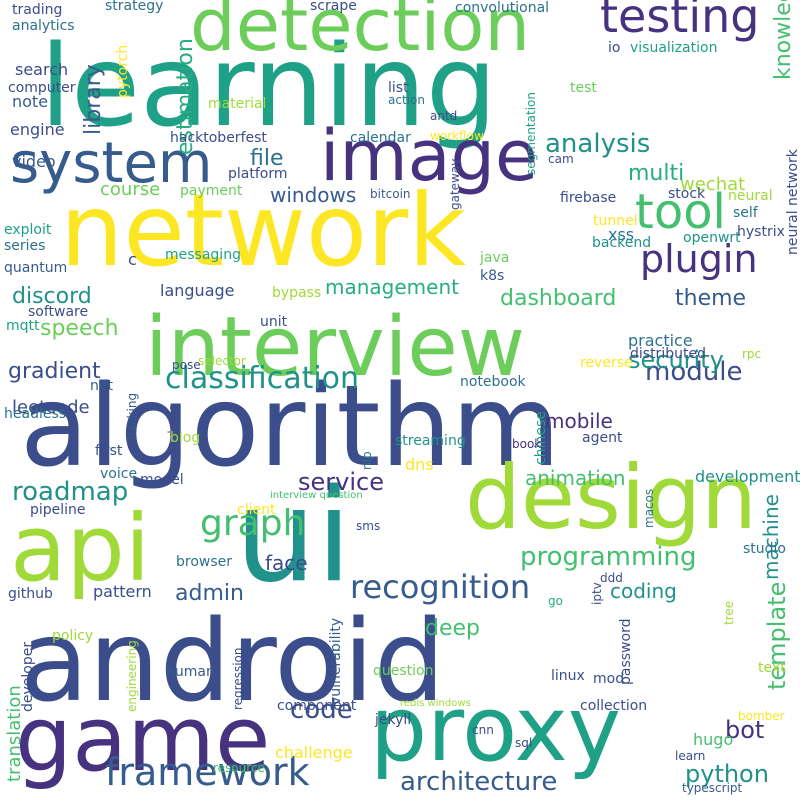 This screenshot has height=800, width=800. I want to click on cloud-word-translation: translation, so click(14, 733).